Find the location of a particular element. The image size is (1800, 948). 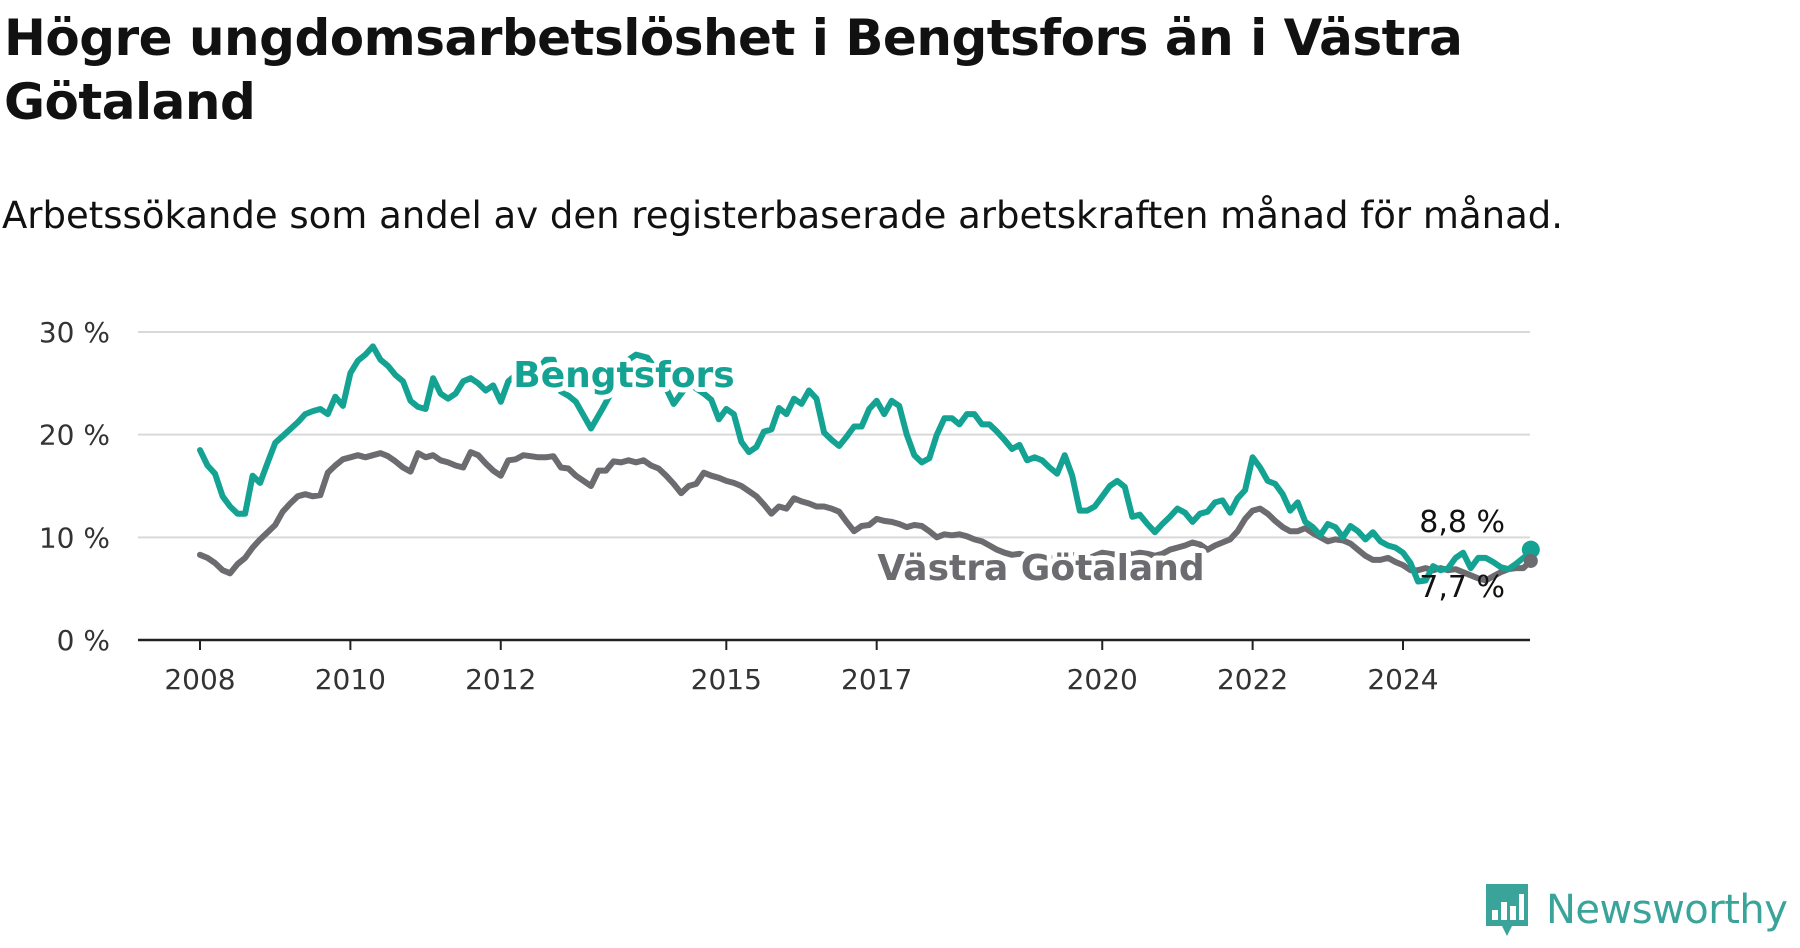

series-label-bengtsfors: Bengtsfors is located at coordinates (623, 375).